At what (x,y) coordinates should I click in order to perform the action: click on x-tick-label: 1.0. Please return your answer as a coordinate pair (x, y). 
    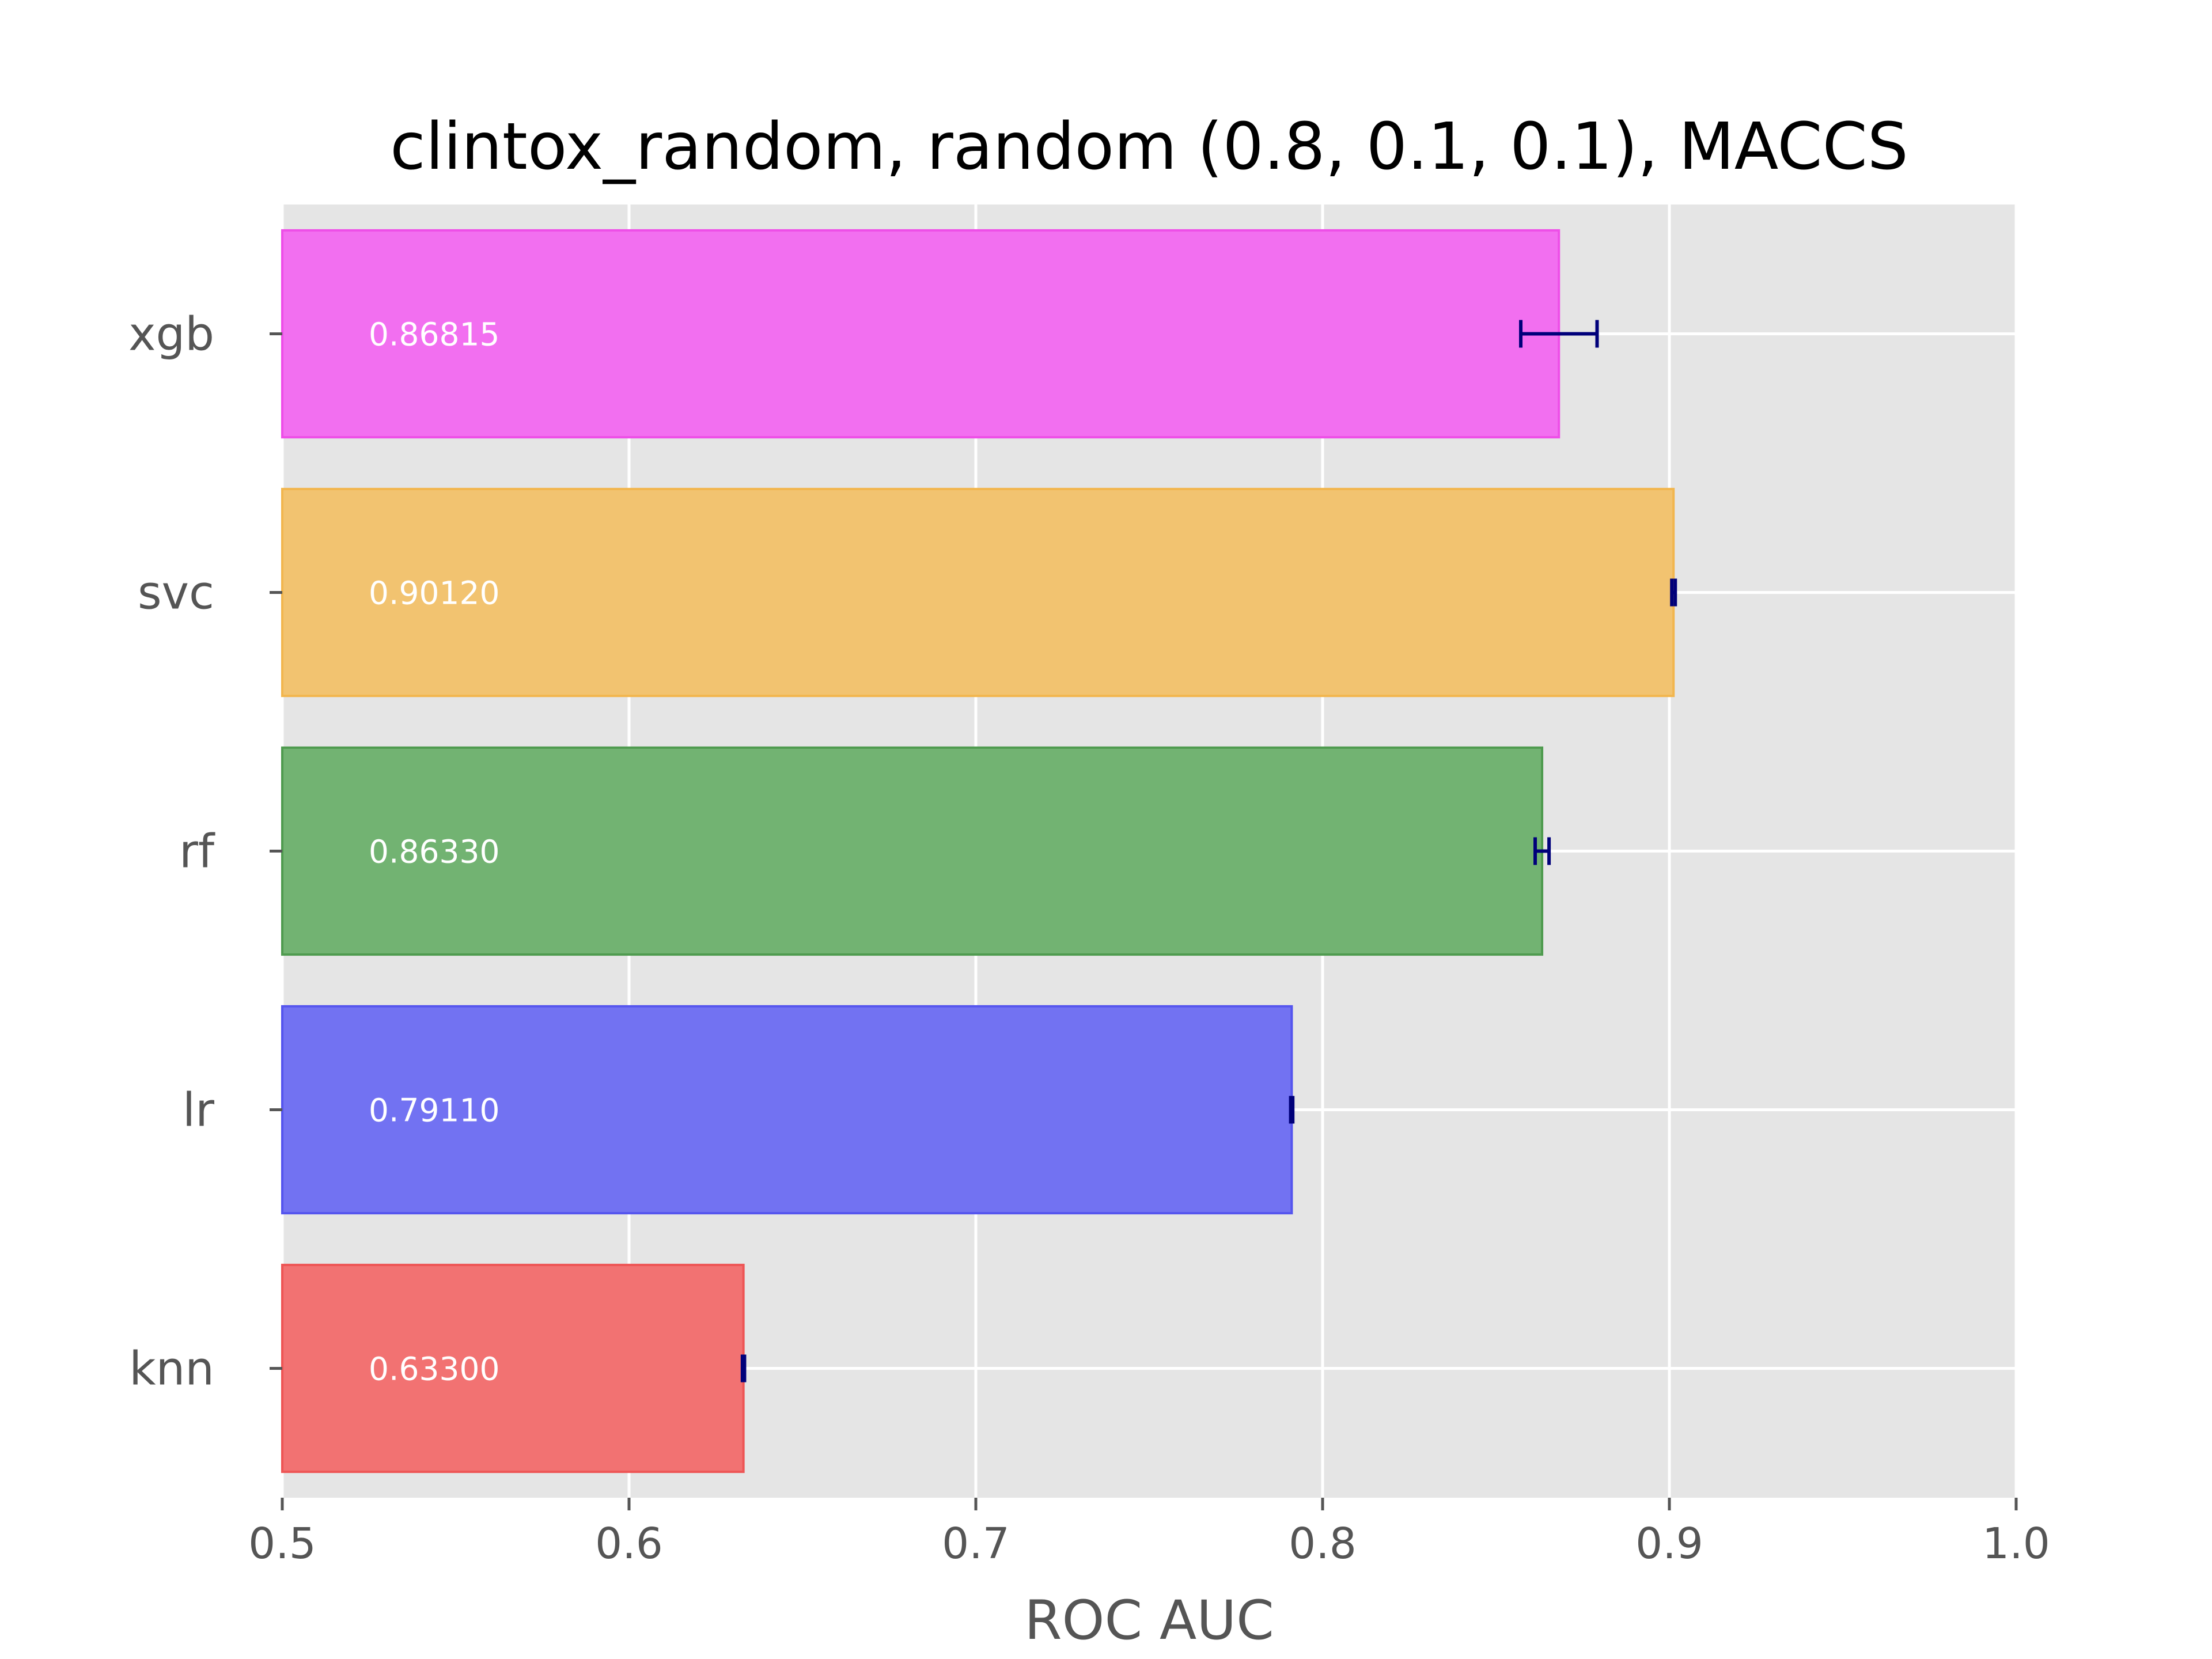
    Looking at the image, I should click on (2016, 1544).